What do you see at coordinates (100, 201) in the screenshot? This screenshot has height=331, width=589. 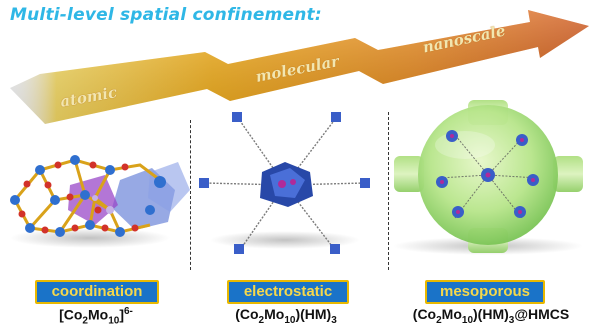 I see `cluster-structure-illustration` at bounding box center [100, 201].